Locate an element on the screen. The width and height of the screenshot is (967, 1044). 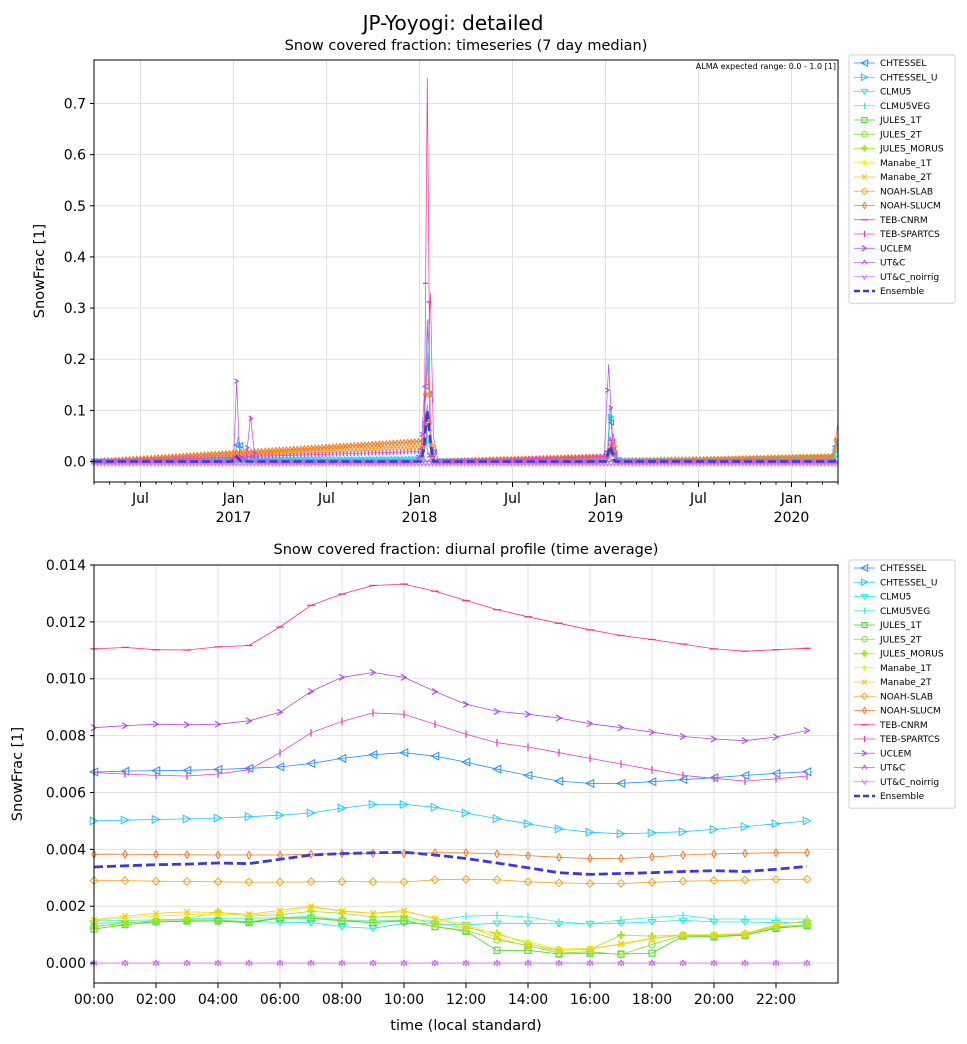
timeseries-point-noah-slab is located at coordinates (429, 395).